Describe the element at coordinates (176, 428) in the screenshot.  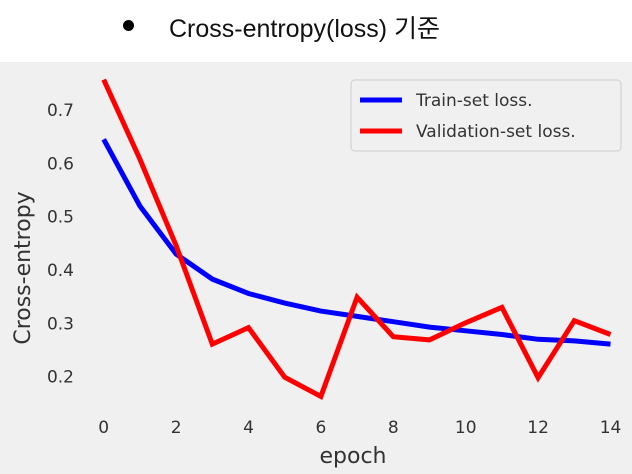
I see `x-tick-label: 2` at that location.